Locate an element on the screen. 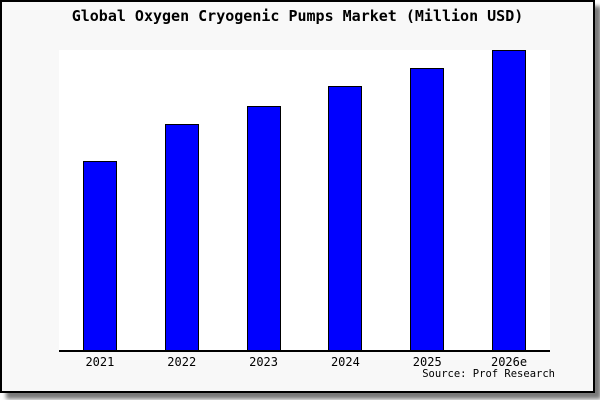 The image size is (600, 400). source-credit: Source: Prof Research is located at coordinates (488, 374).